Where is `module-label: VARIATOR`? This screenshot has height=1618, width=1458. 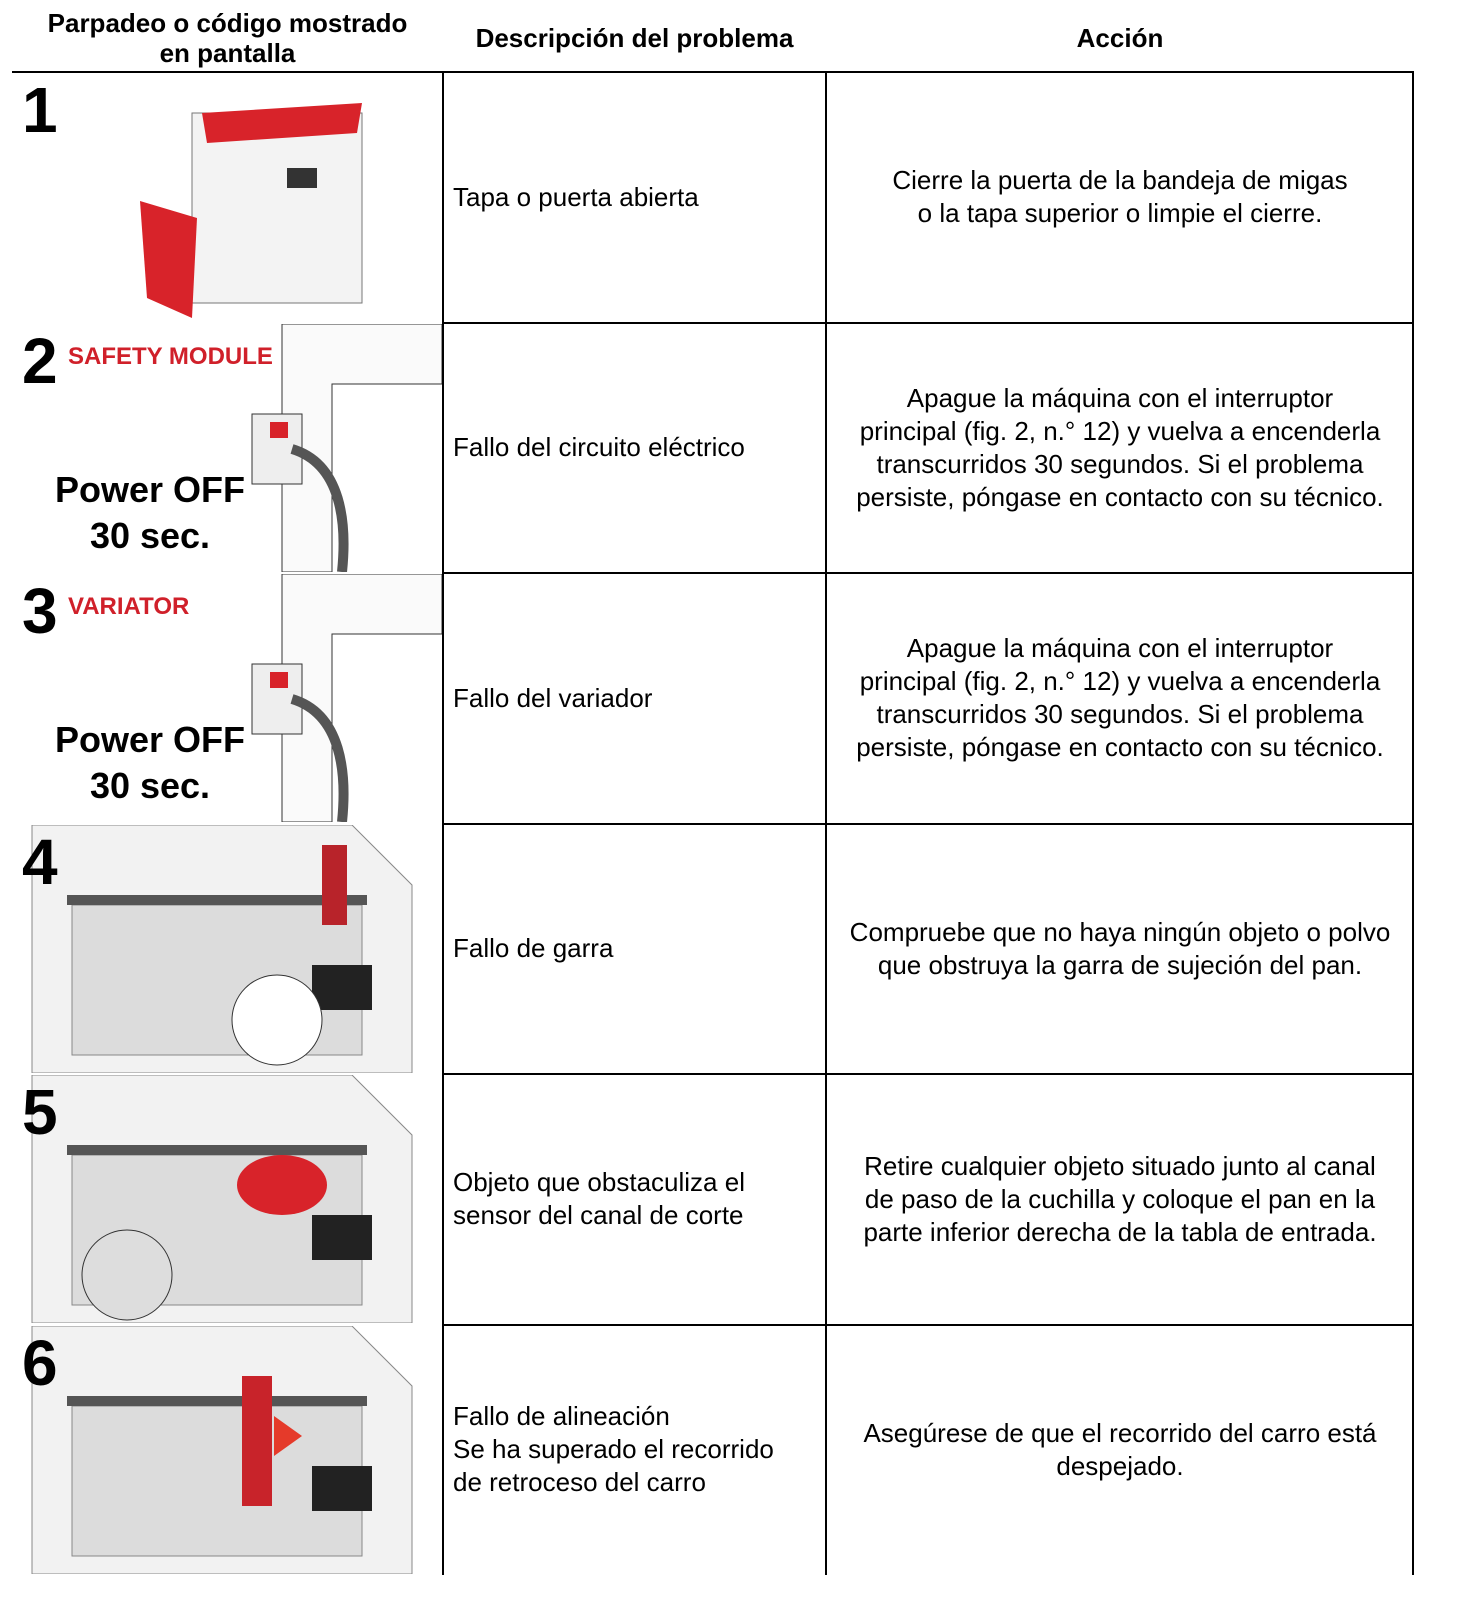
module-label: VARIATOR is located at coordinates (129, 606).